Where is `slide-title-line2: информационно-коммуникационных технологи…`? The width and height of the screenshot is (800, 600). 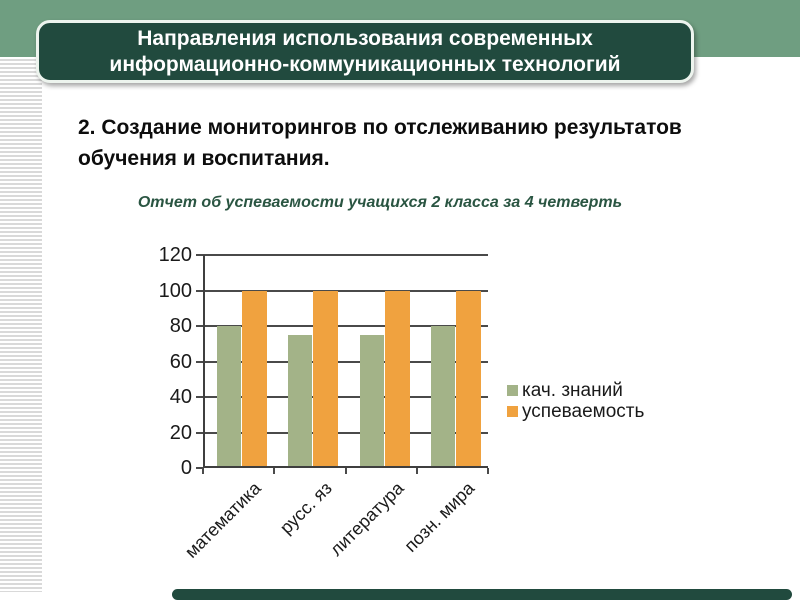
slide-title-line2: информационно-коммуникационных технологи… is located at coordinates (365, 64).